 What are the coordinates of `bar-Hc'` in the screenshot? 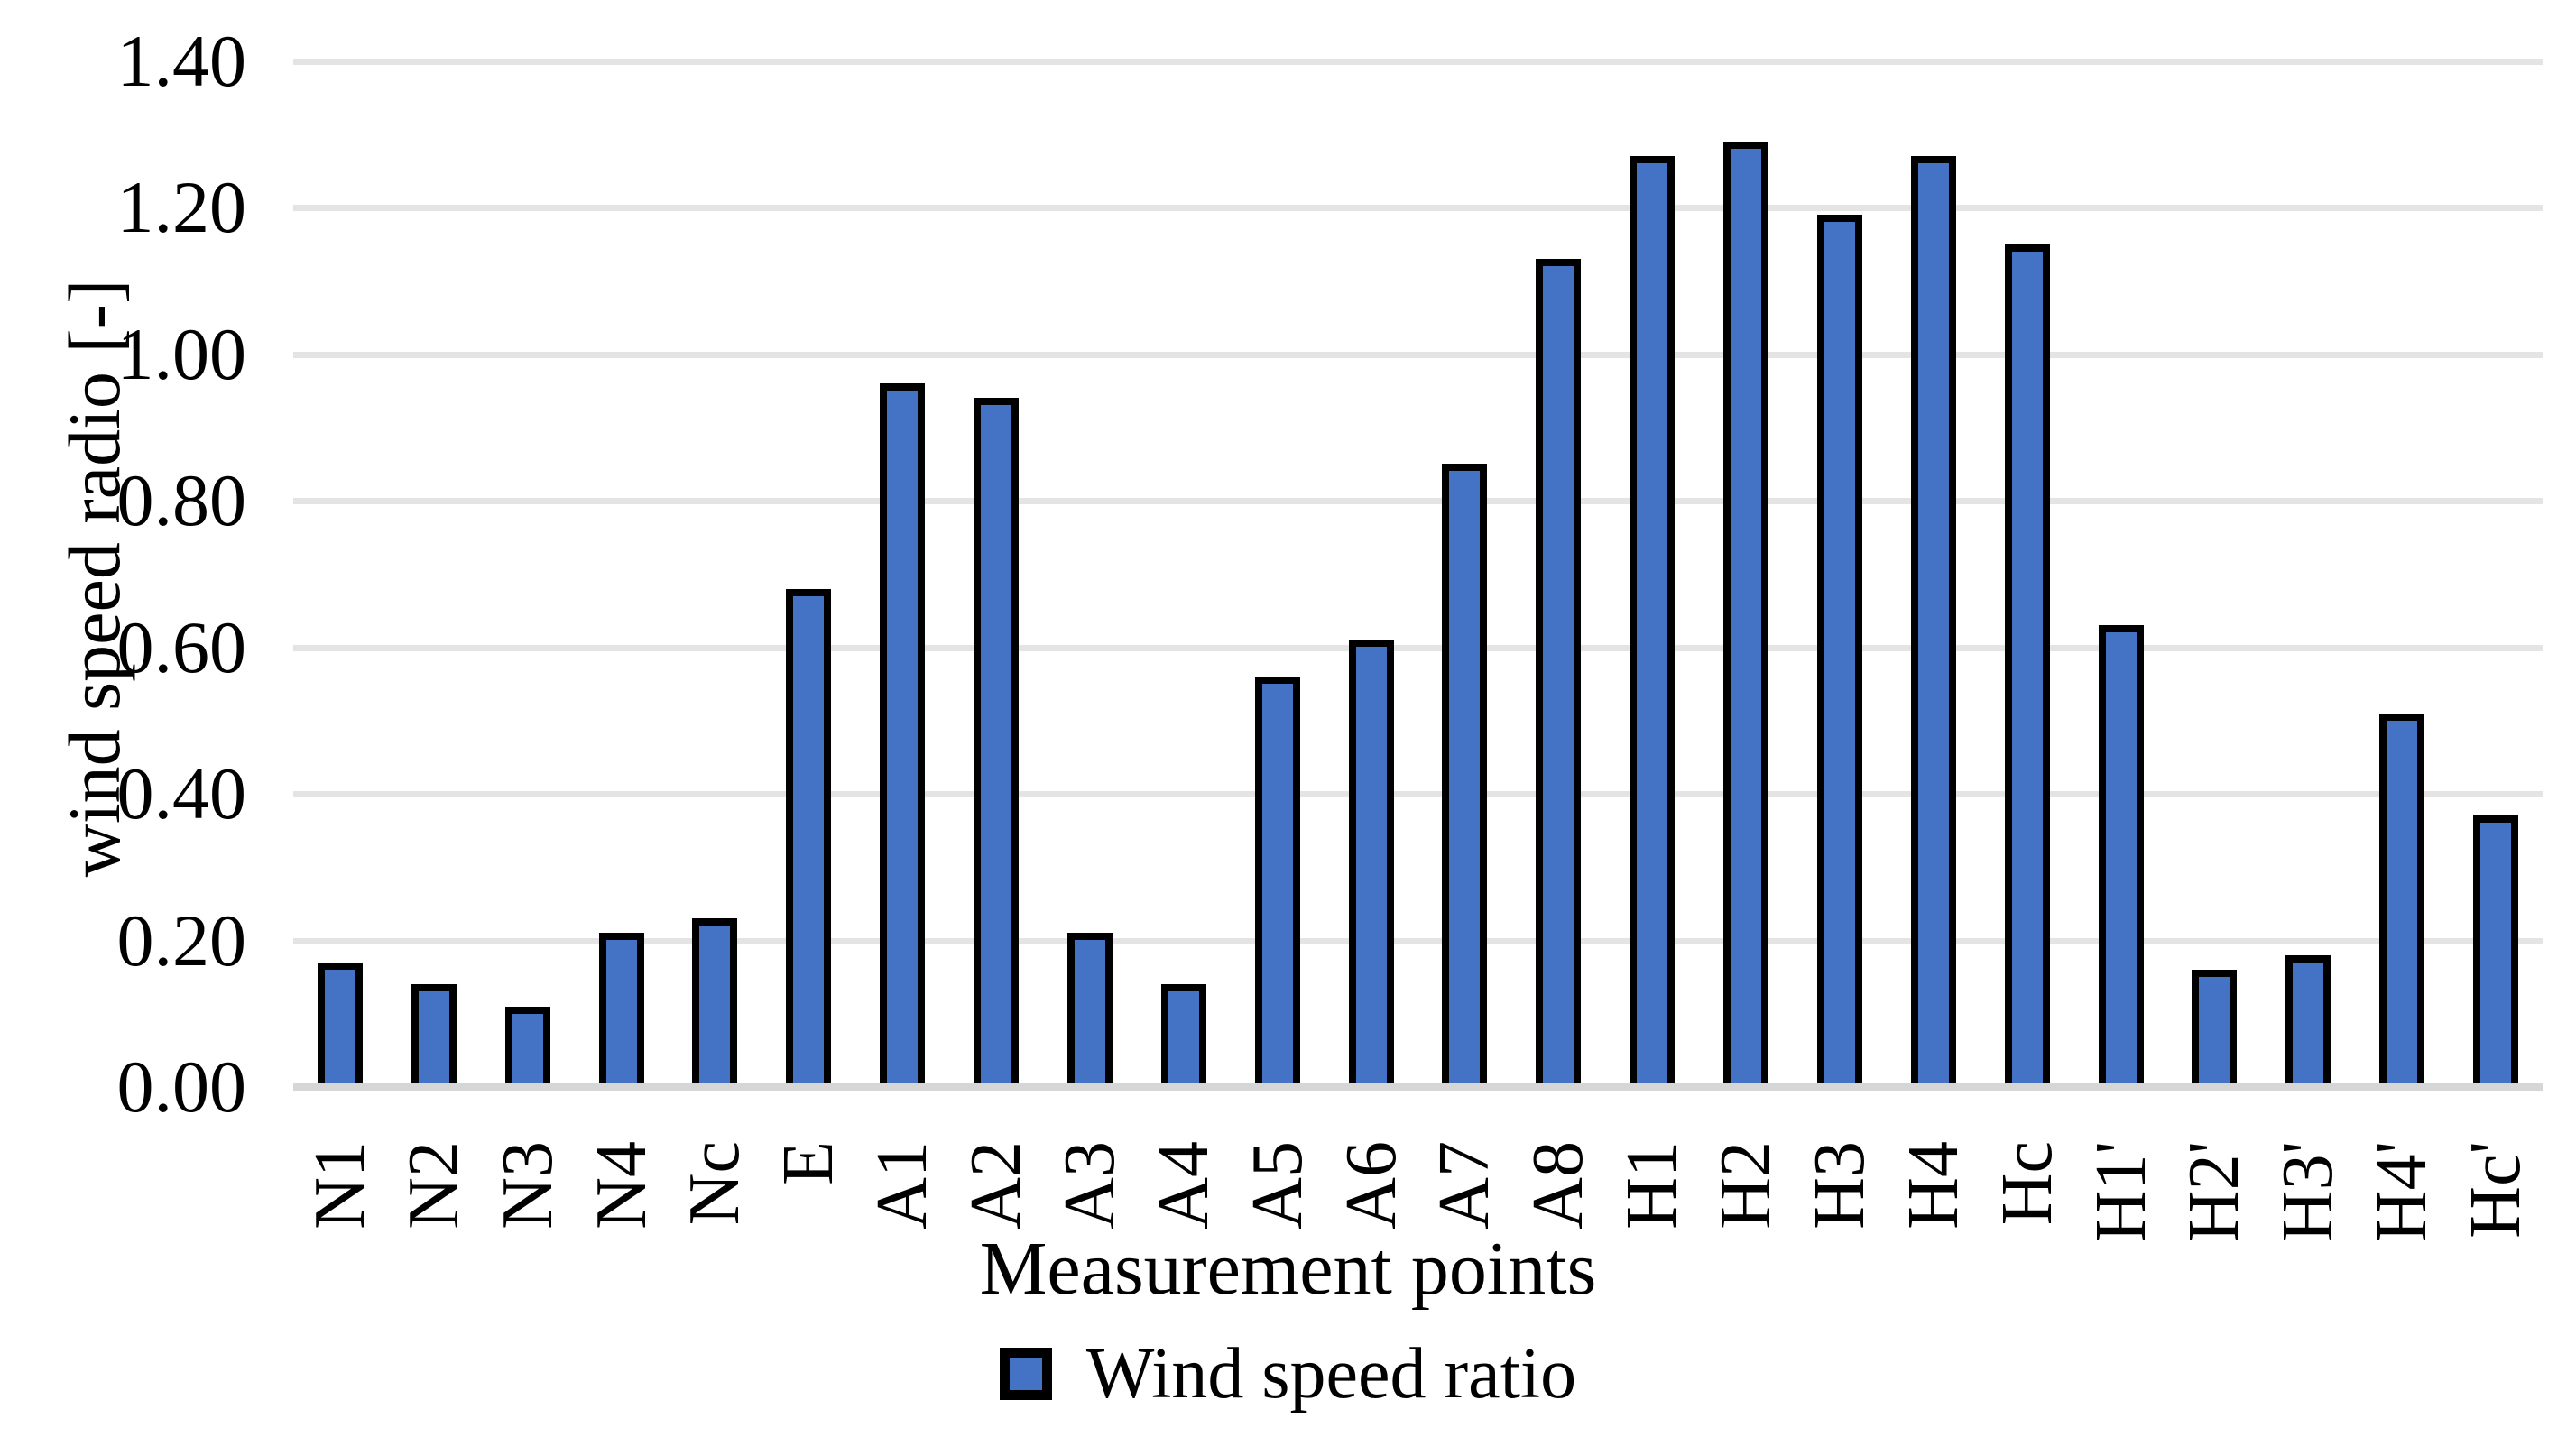 It's located at (2496, 953).